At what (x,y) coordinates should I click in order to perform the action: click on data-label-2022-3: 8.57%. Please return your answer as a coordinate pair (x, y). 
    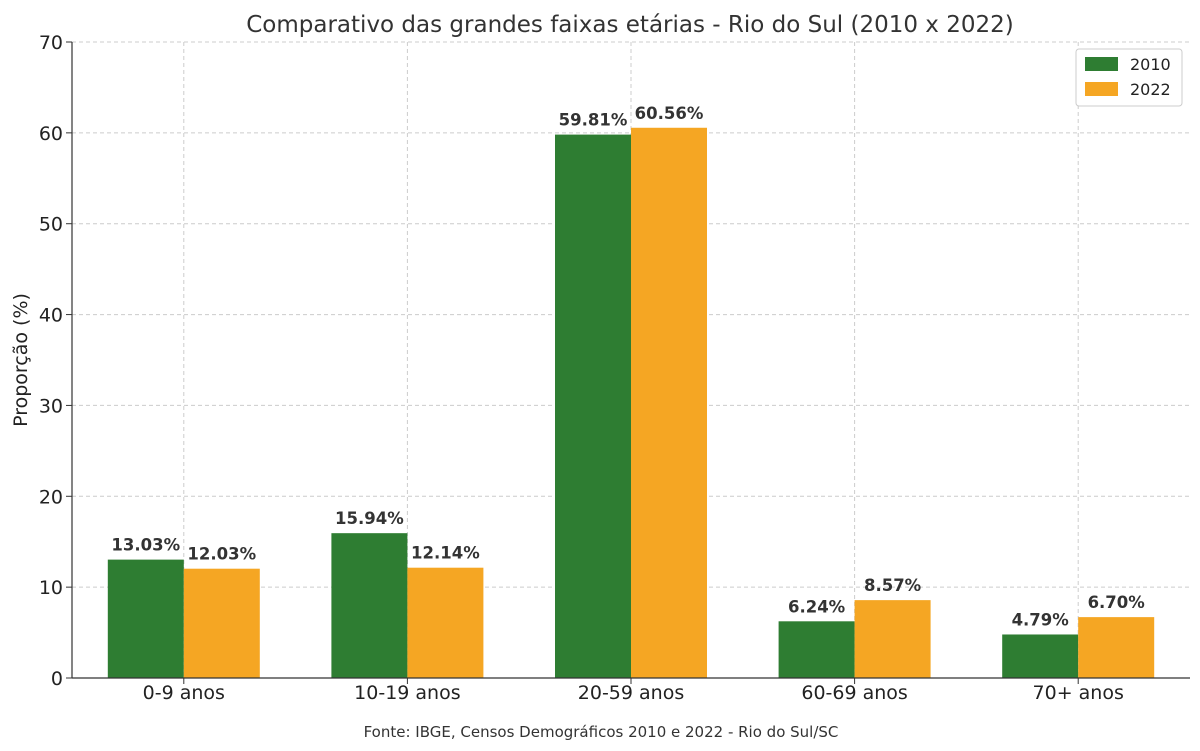
    Looking at the image, I should click on (893, 585).